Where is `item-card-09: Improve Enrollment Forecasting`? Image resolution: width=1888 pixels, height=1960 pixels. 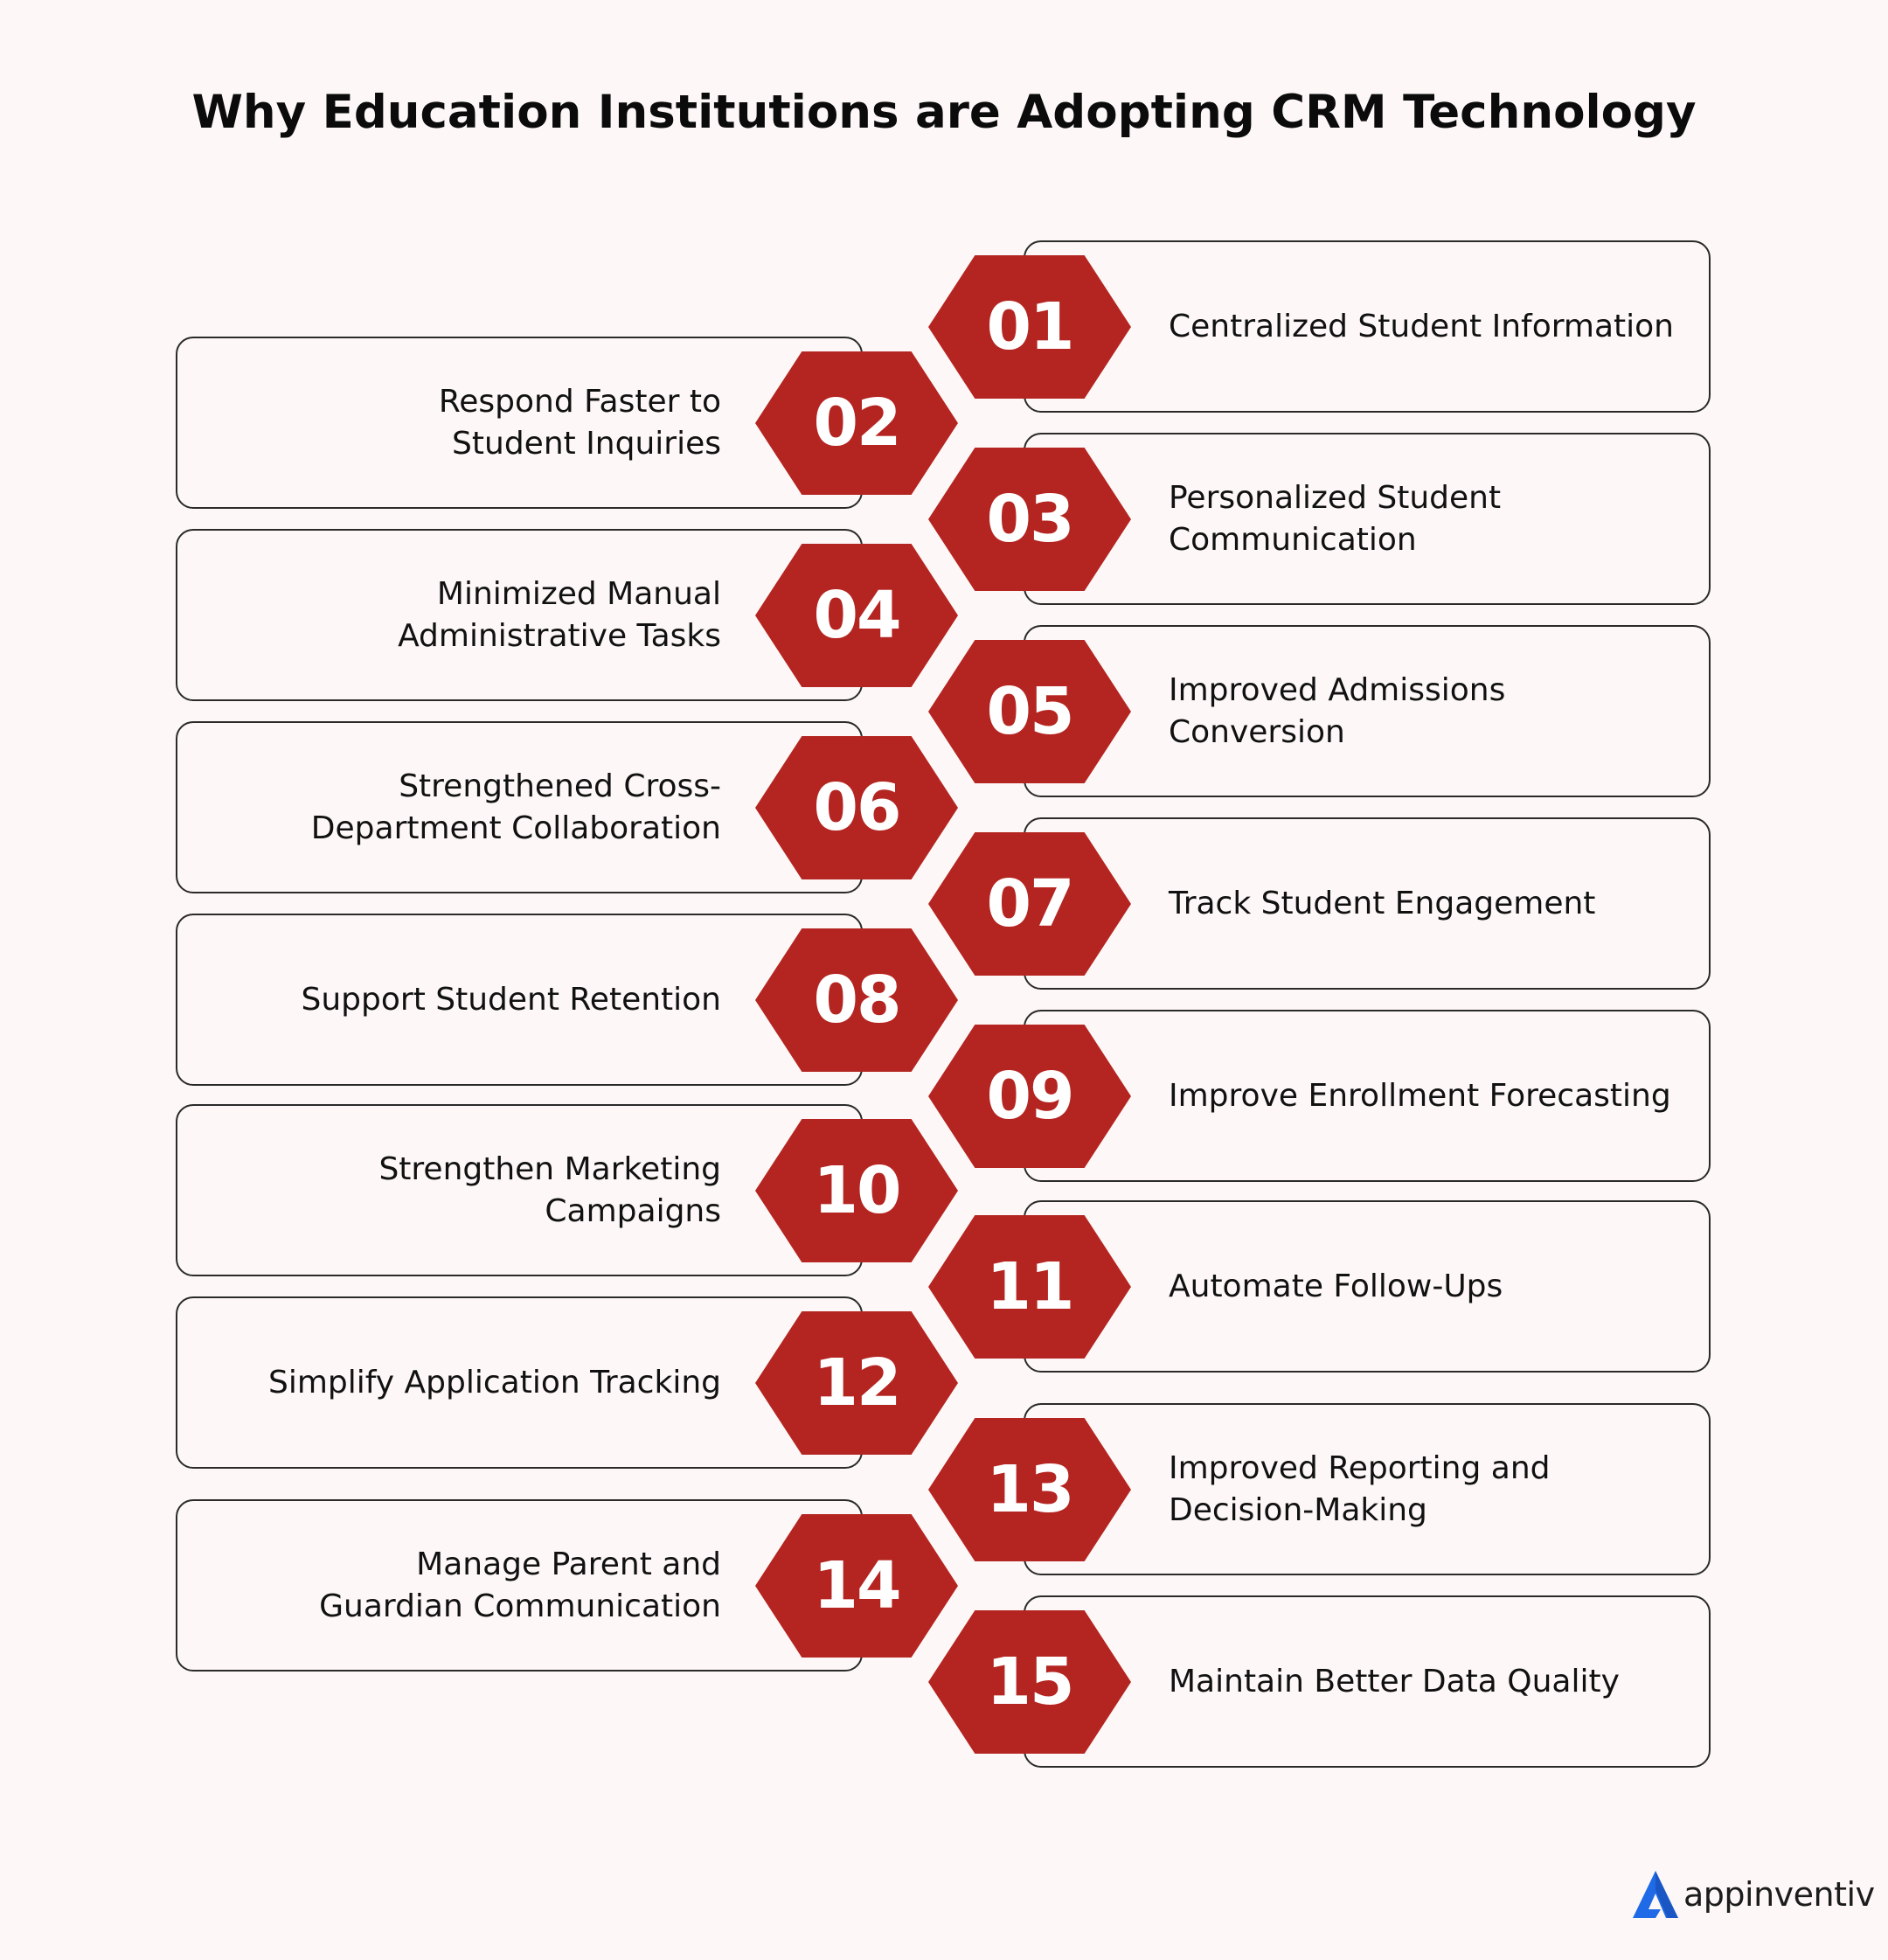
item-card-09: Improve Enrollment Forecasting is located at coordinates (1367, 1096).